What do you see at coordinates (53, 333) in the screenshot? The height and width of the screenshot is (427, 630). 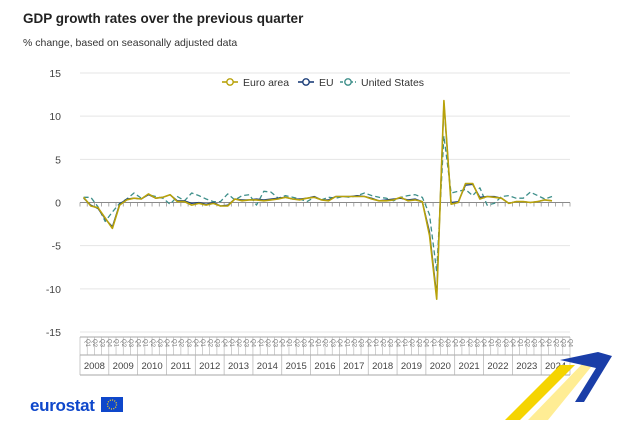 I see `y-tick-label: -15` at bounding box center [53, 333].